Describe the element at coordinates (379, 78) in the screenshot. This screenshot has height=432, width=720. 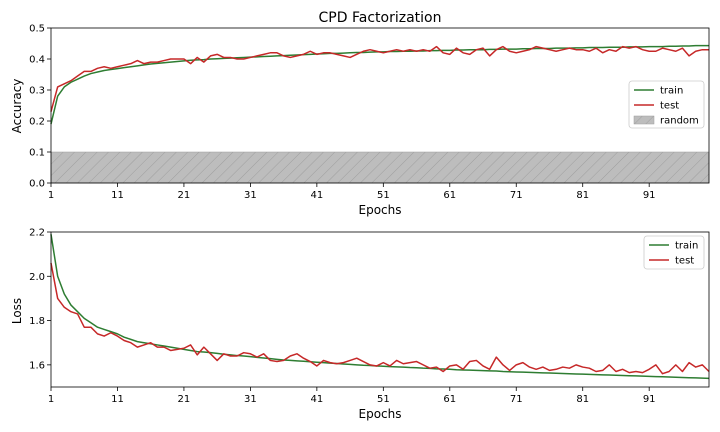
I see `series-line-test` at that location.